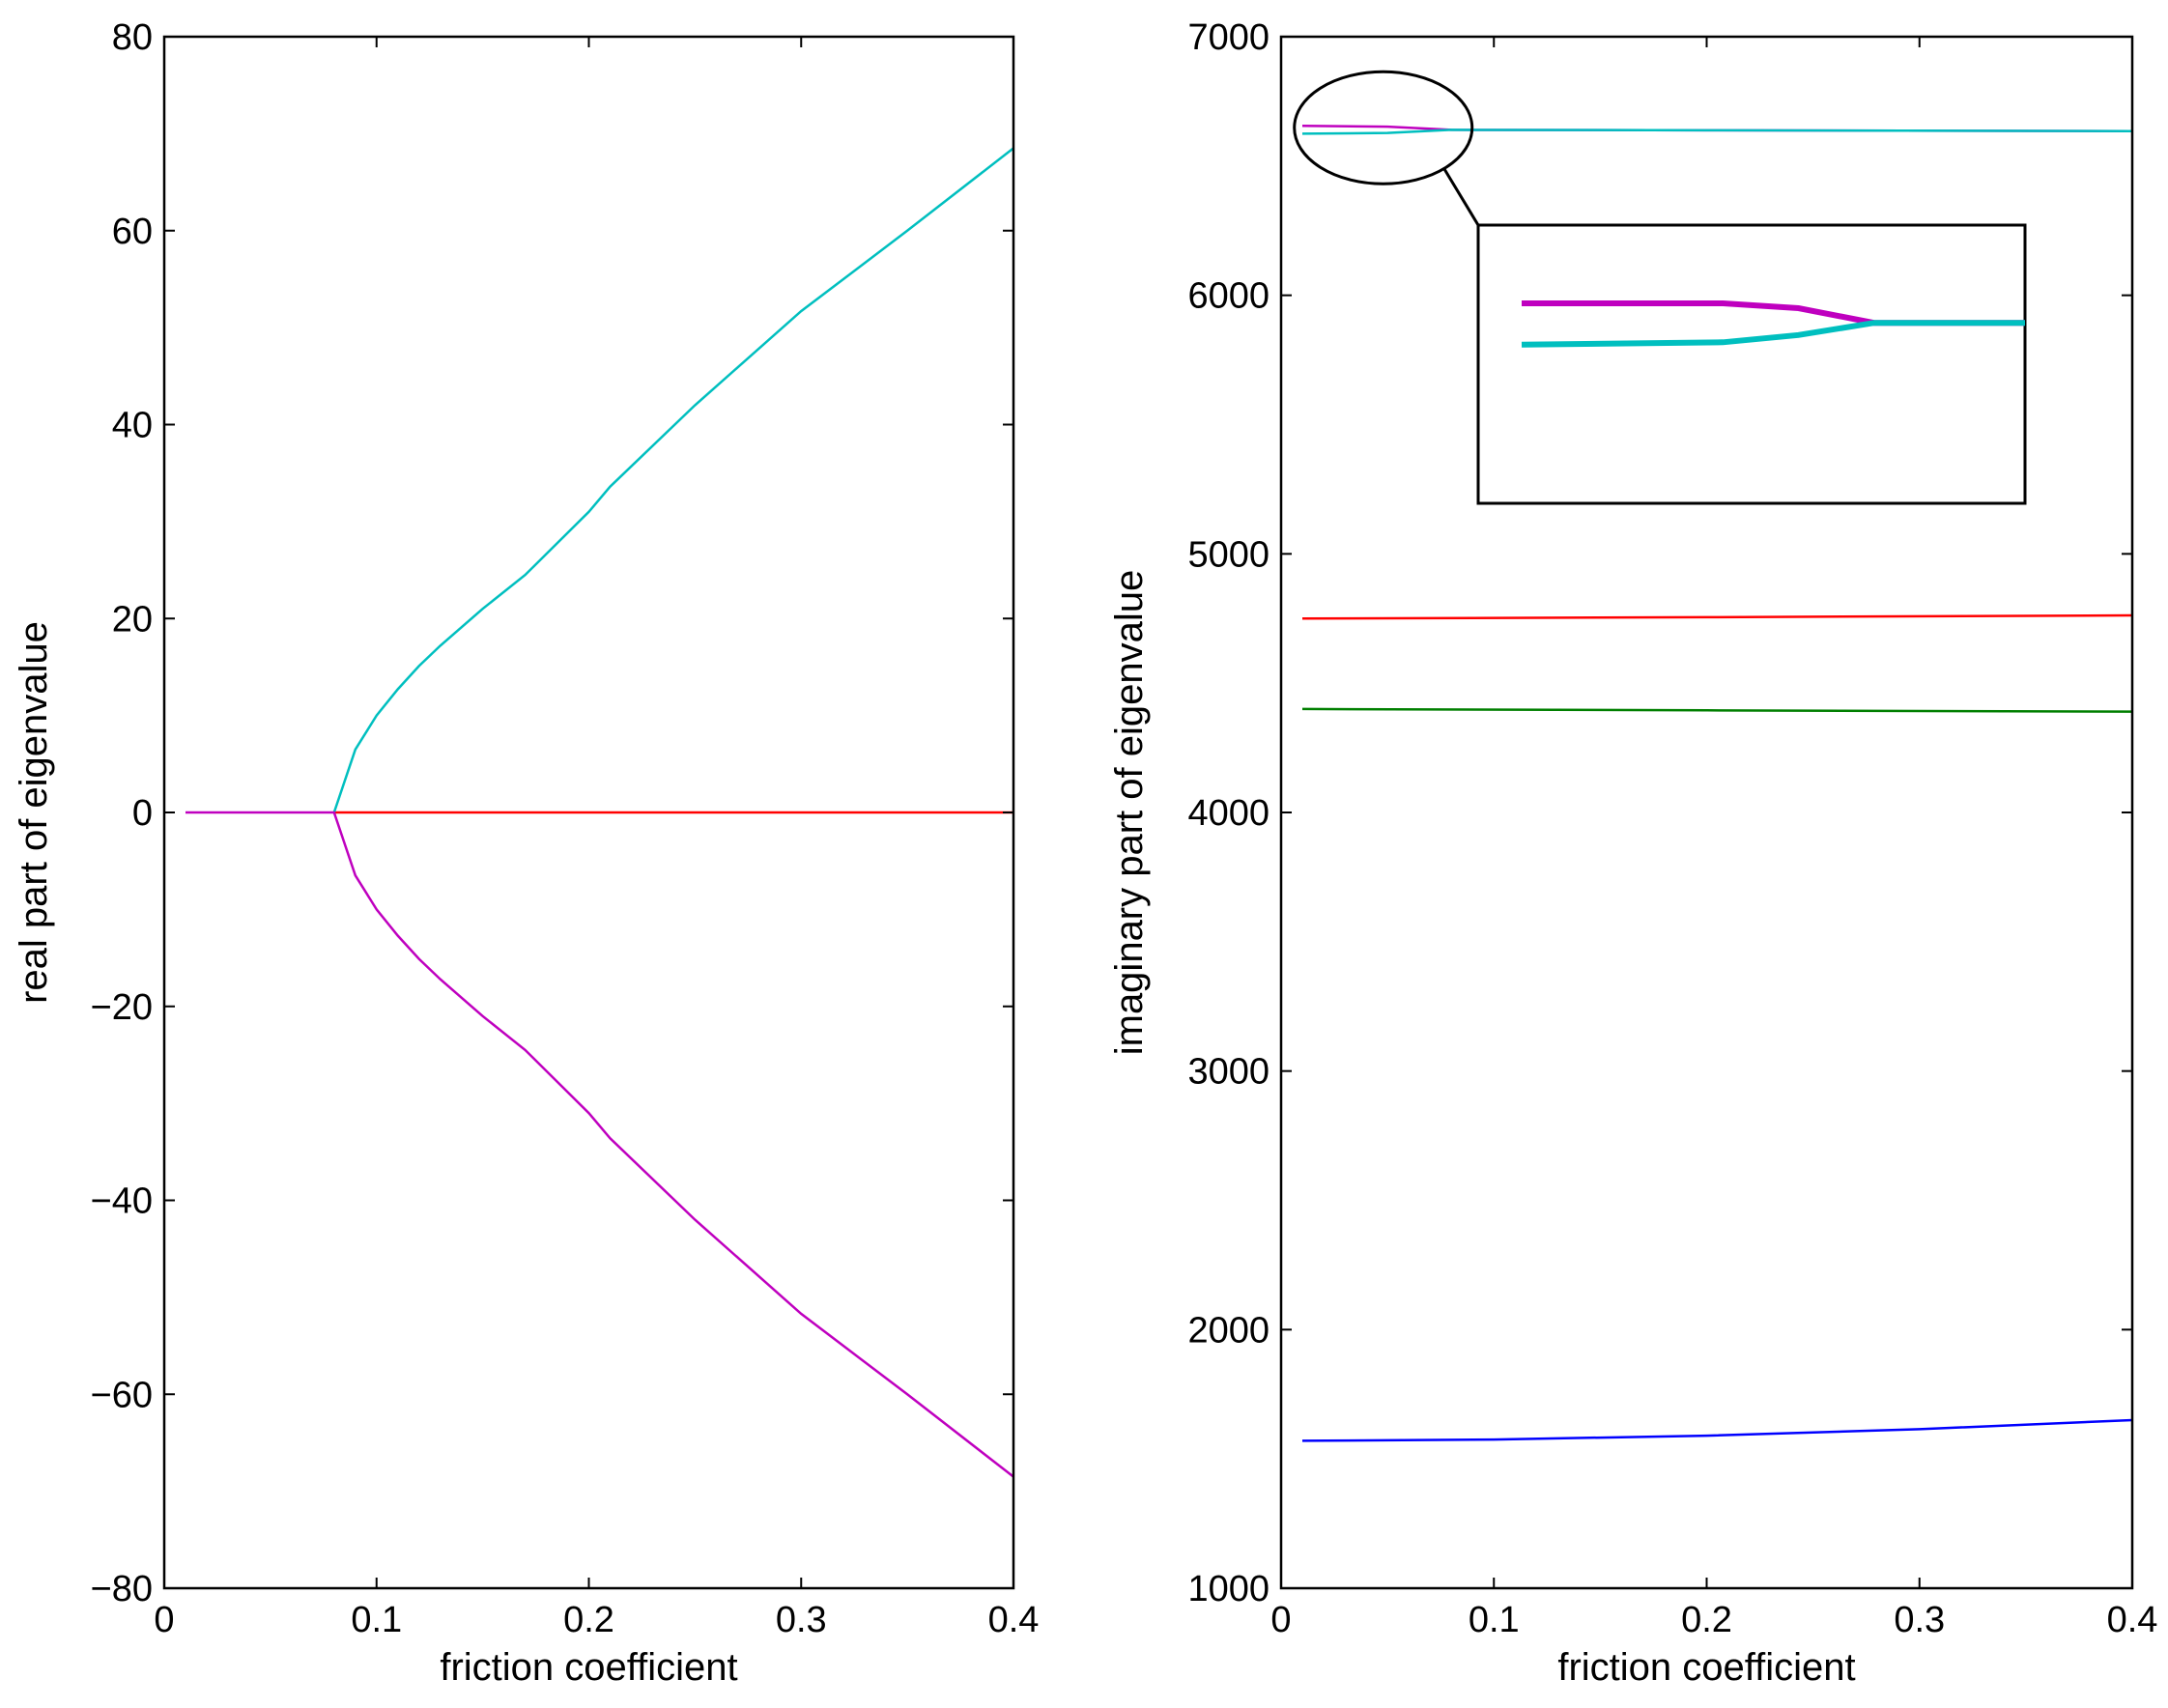  I want to click on y-tick-label: 40, so click(132, 426).